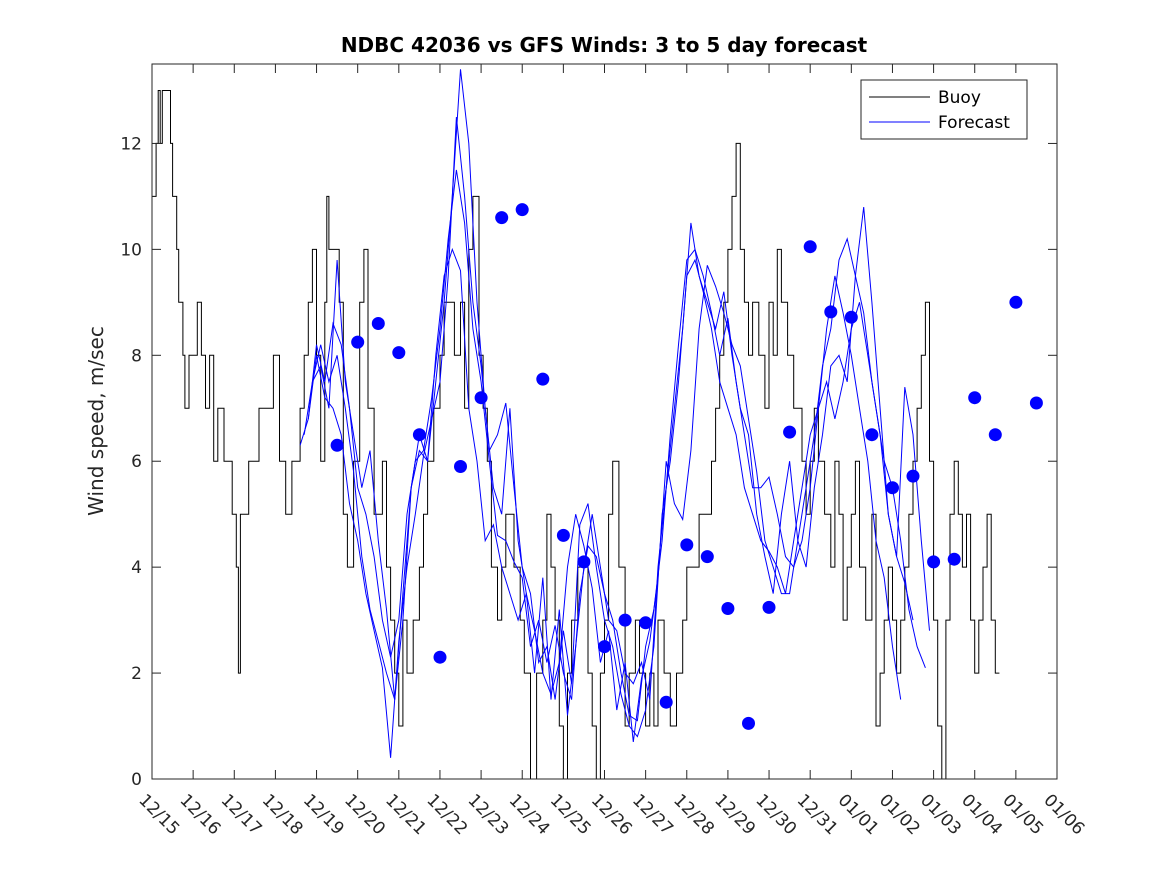  What do you see at coordinates (974, 123) in the screenshot?
I see `legend-forecast-label: Forecast` at bounding box center [974, 123].